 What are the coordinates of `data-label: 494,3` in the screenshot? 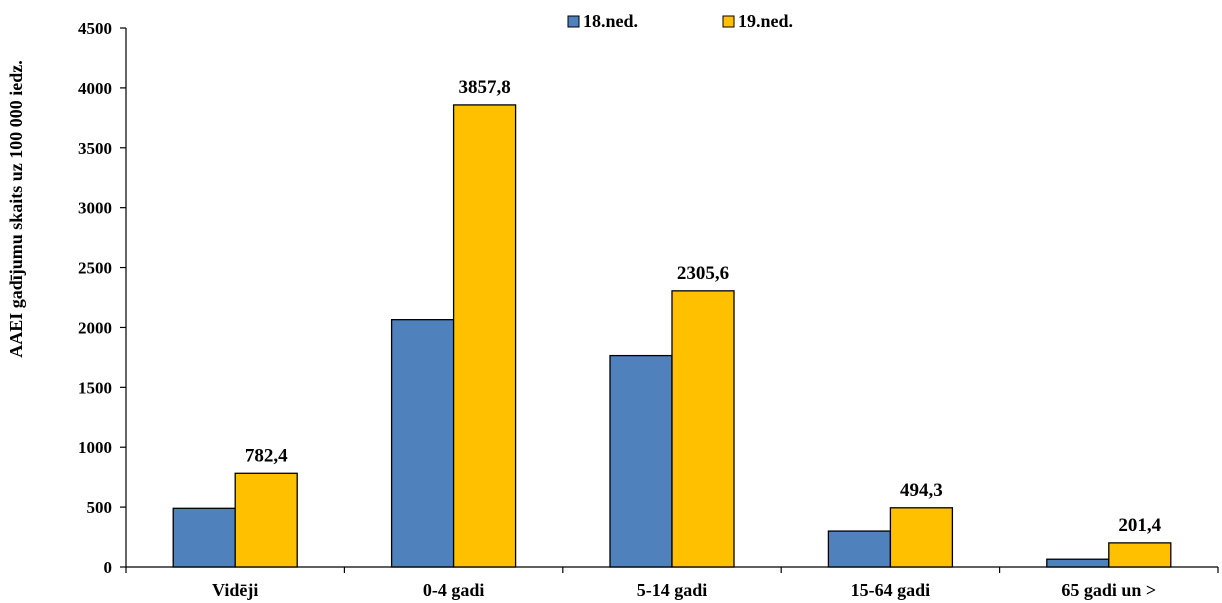 It's located at (921, 490).